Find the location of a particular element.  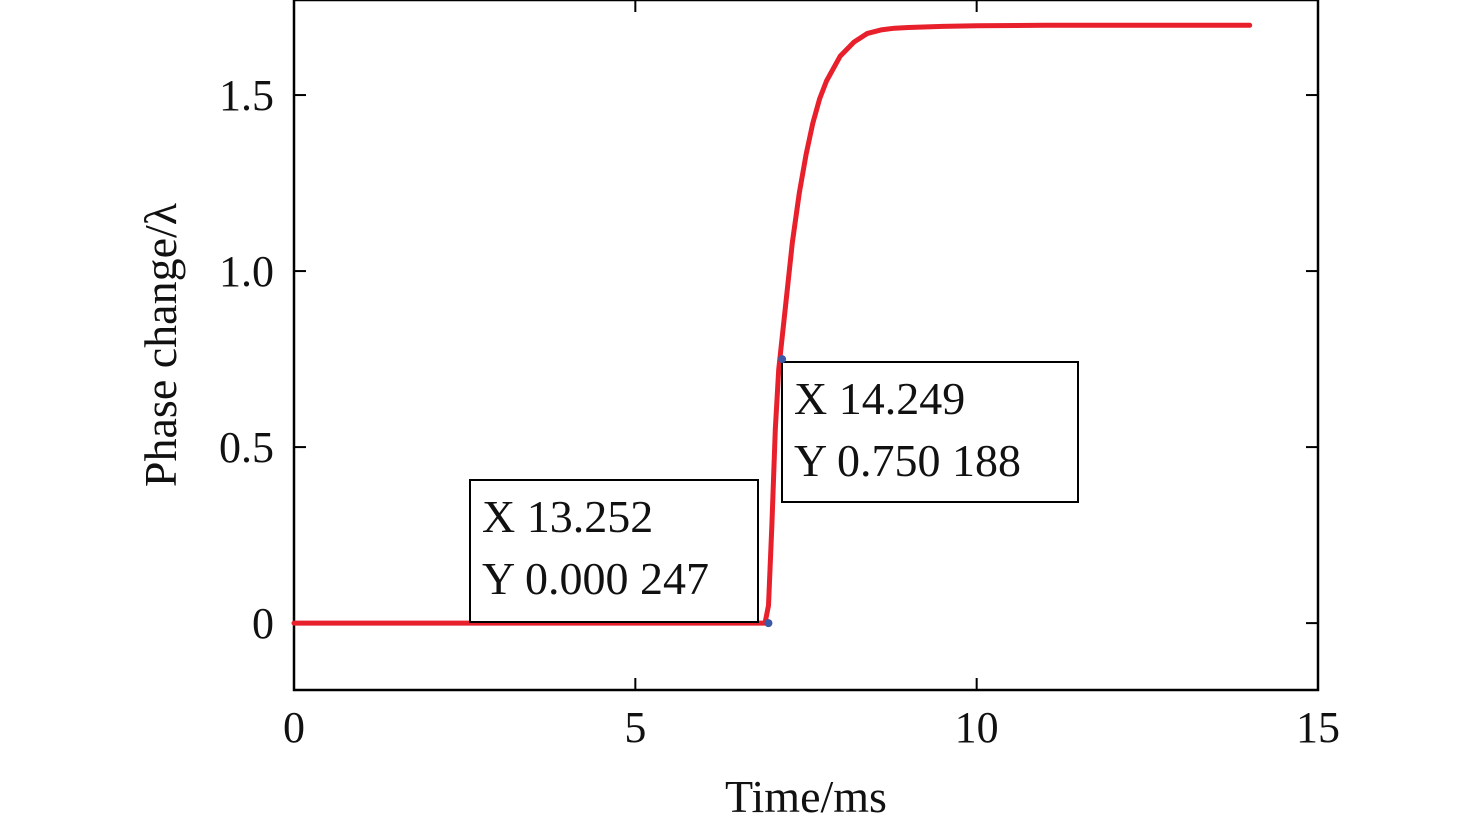

annotation-layer: X 13.252 Y 0.000 247 X 14.249 Y 0.750 188 is located at coordinates (774, 491).